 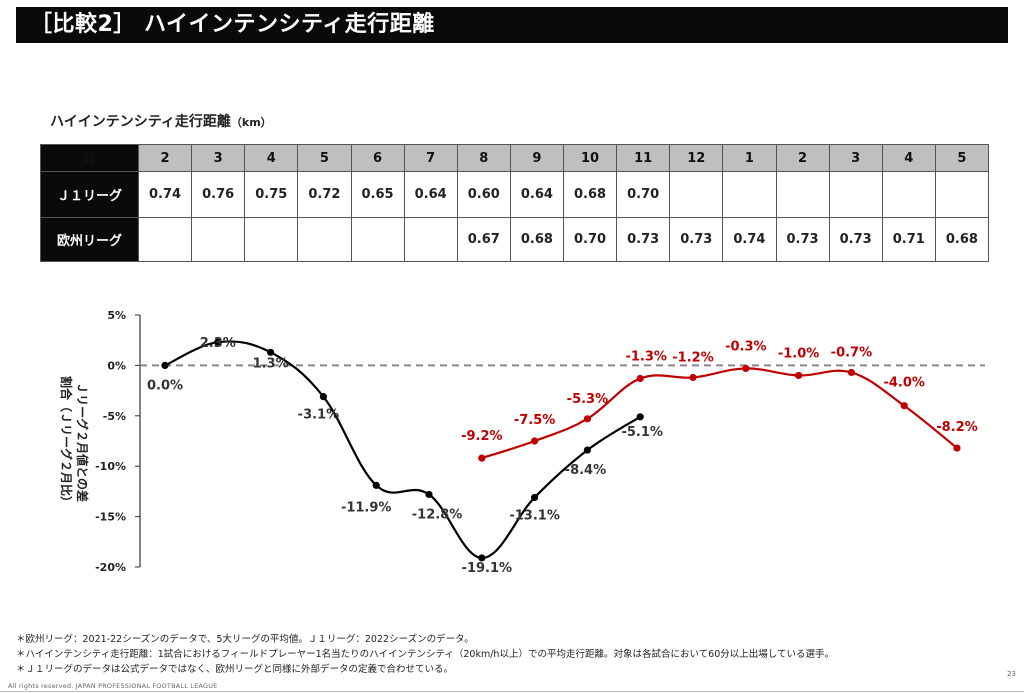 What do you see at coordinates (719, 413) in the screenshot?
I see `series-line-europe` at bounding box center [719, 413].